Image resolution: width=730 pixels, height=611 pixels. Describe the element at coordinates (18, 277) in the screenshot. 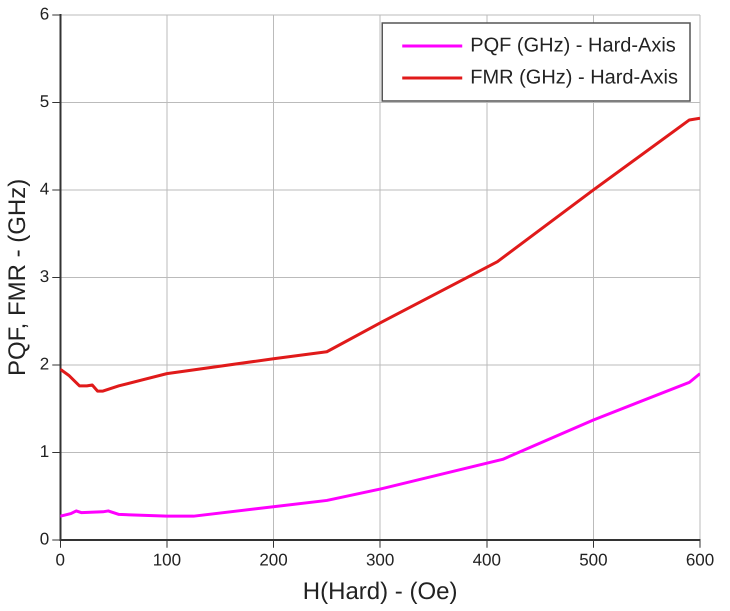

I see `y-axis-title: PQF, FMR - (GHz)` at that location.